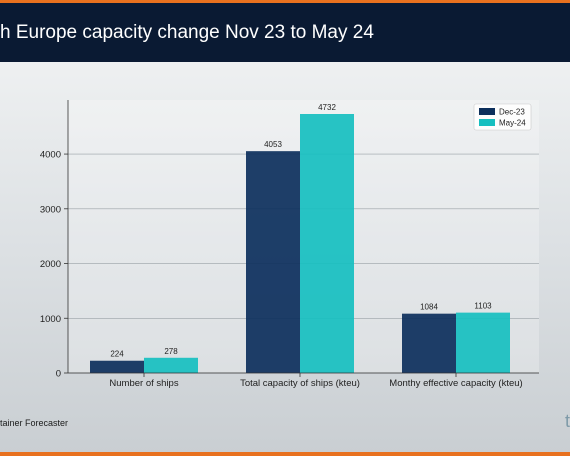  I want to click on bottom-accent-bar, so click(285, 454).